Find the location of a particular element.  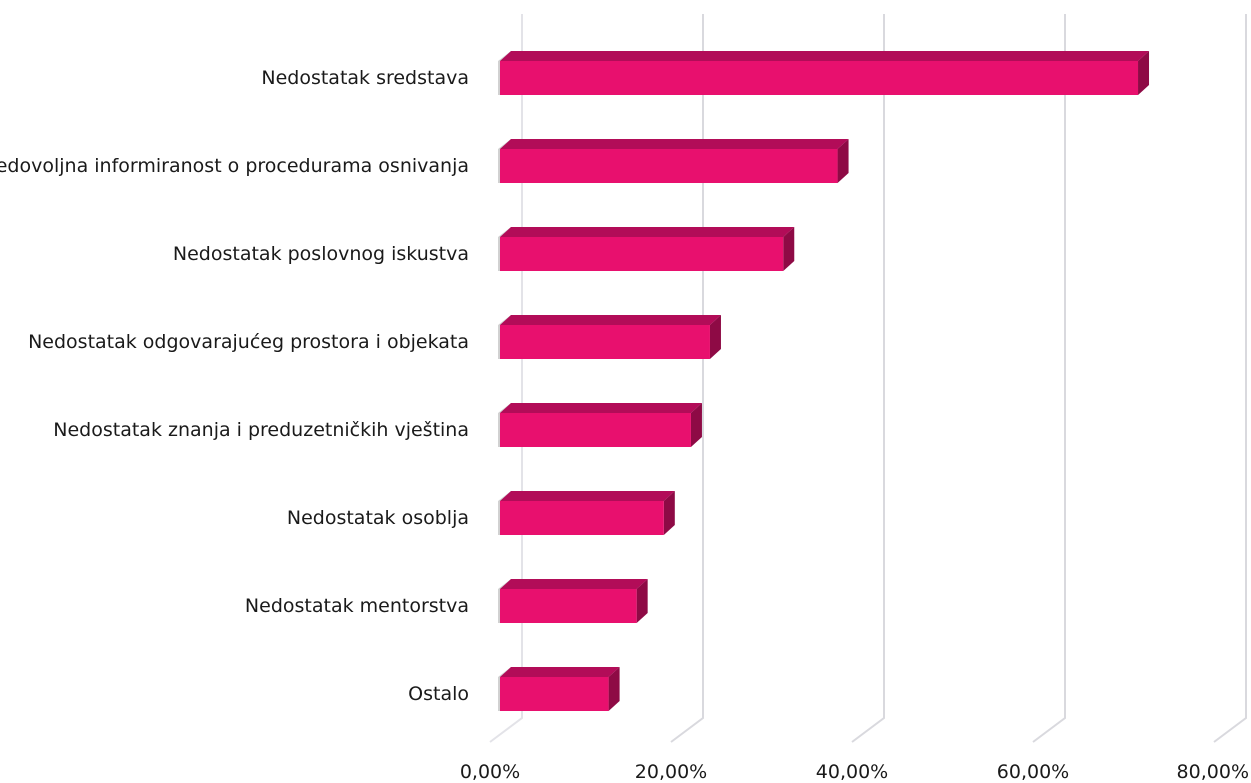

x-tick-labels: 0,00% 20,00% 40,00% 60,00% 80,00% is located at coordinates (854, 772).